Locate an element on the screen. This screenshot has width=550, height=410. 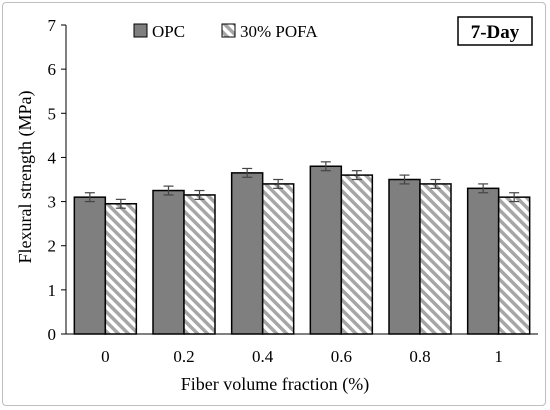
legend-swatch-pofa is located at coordinates (228, 30).